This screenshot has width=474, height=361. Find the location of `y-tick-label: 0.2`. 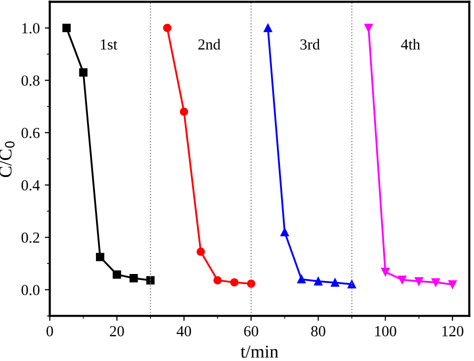

y-tick-label: 0.2 is located at coordinates (31, 237).